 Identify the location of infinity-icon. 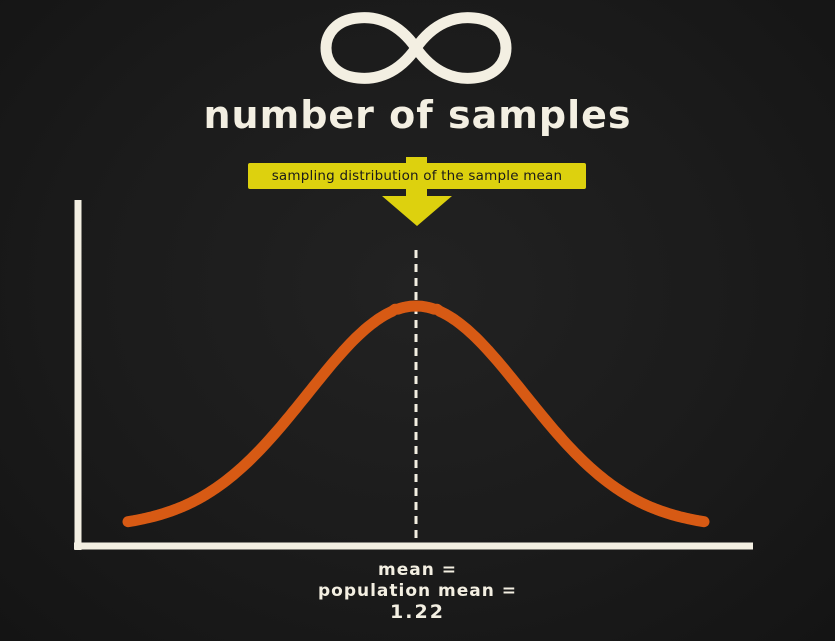
(416, 48).